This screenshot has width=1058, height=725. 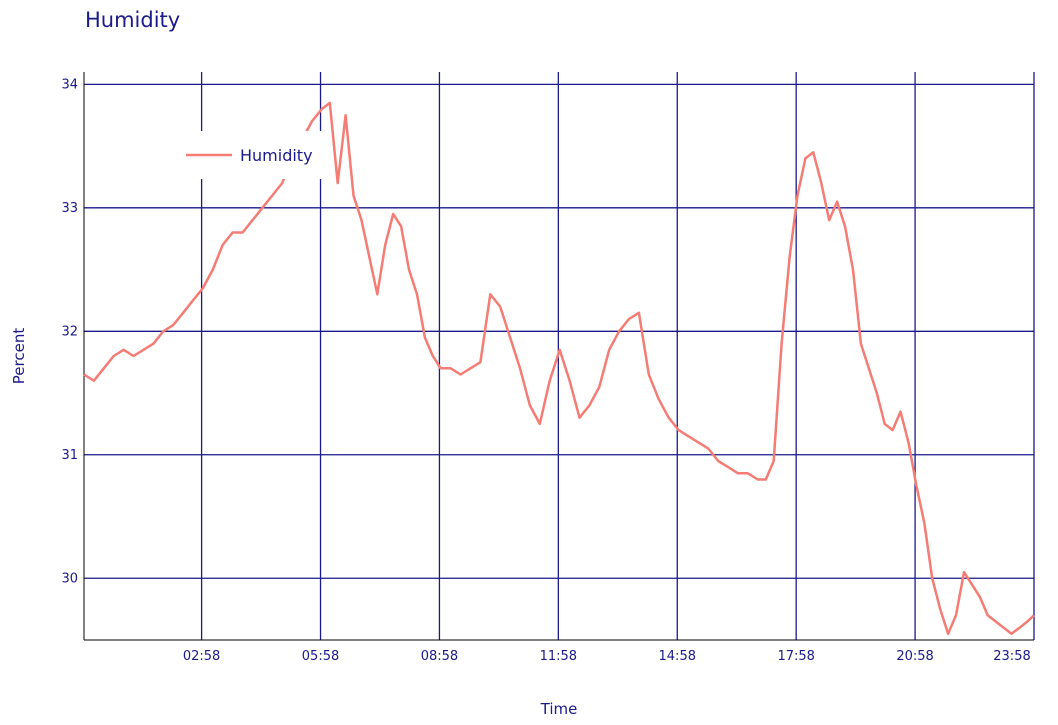 What do you see at coordinates (439, 656) in the screenshot?
I see `x-tick-label: 08:58` at bounding box center [439, 656].